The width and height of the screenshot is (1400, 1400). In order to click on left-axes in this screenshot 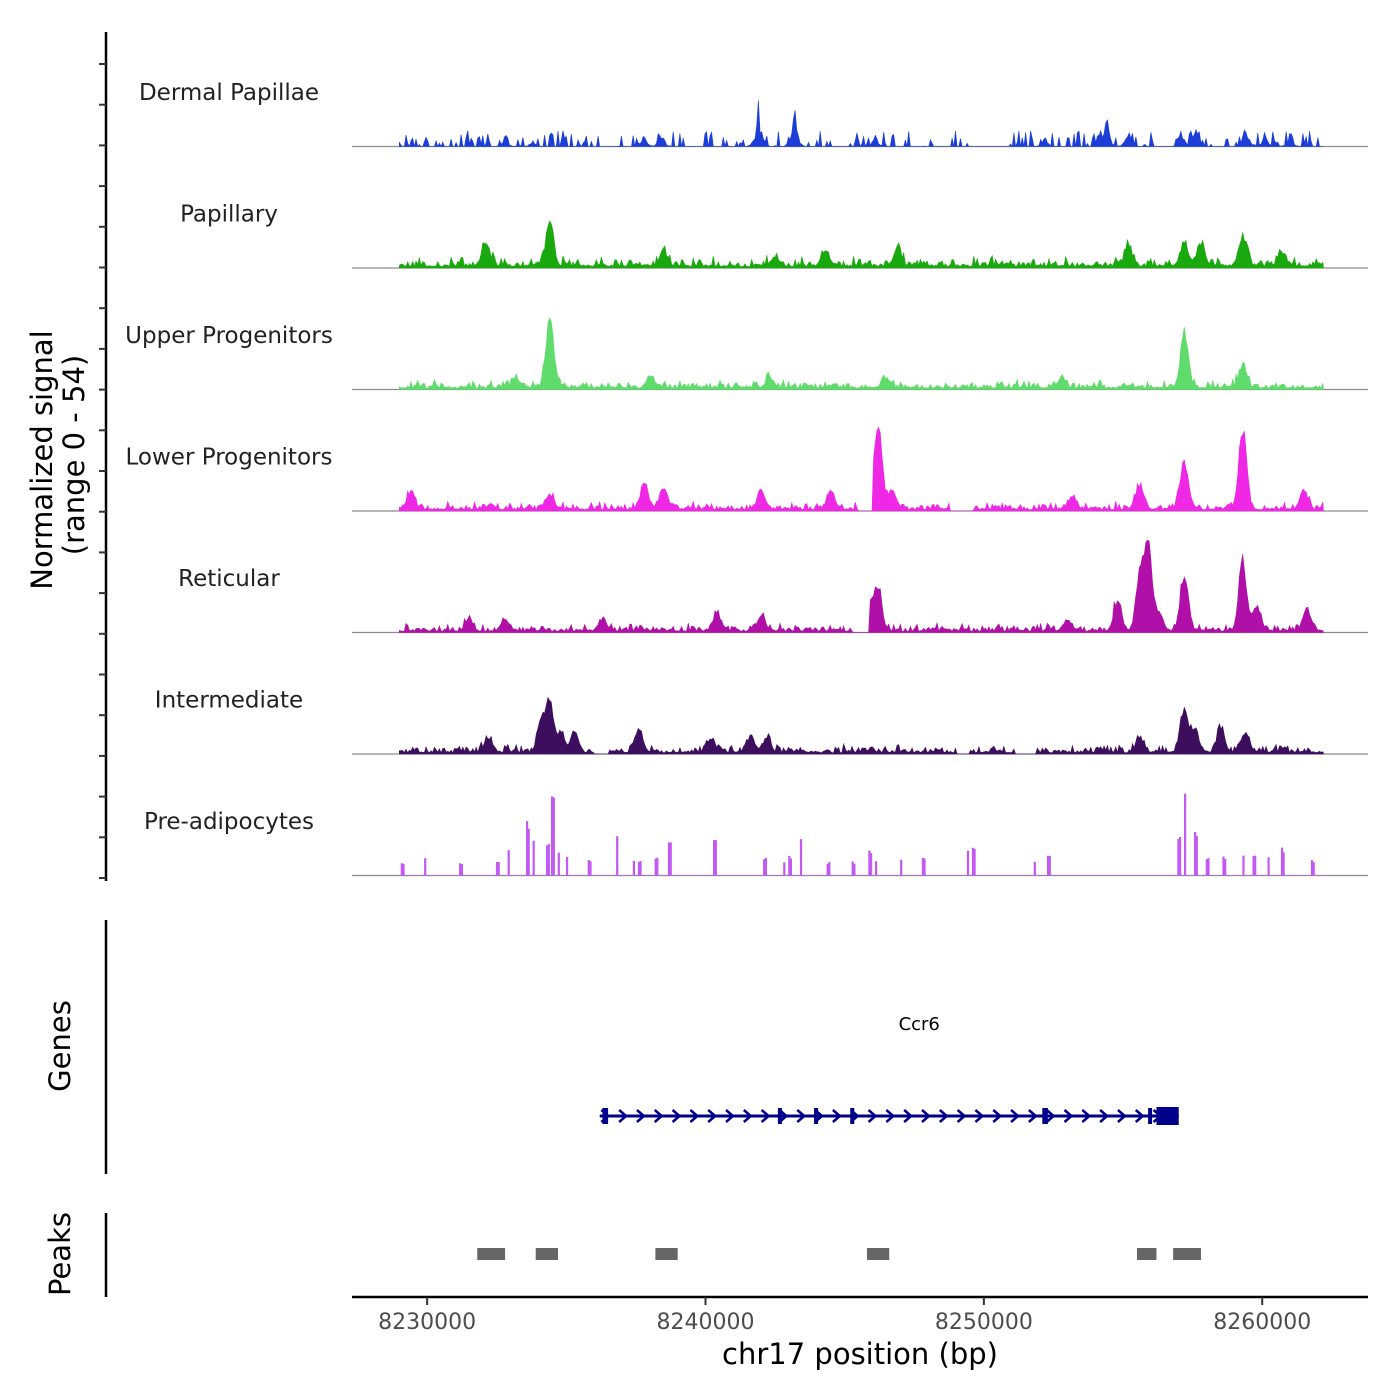, I will do `click(103, 664)`.